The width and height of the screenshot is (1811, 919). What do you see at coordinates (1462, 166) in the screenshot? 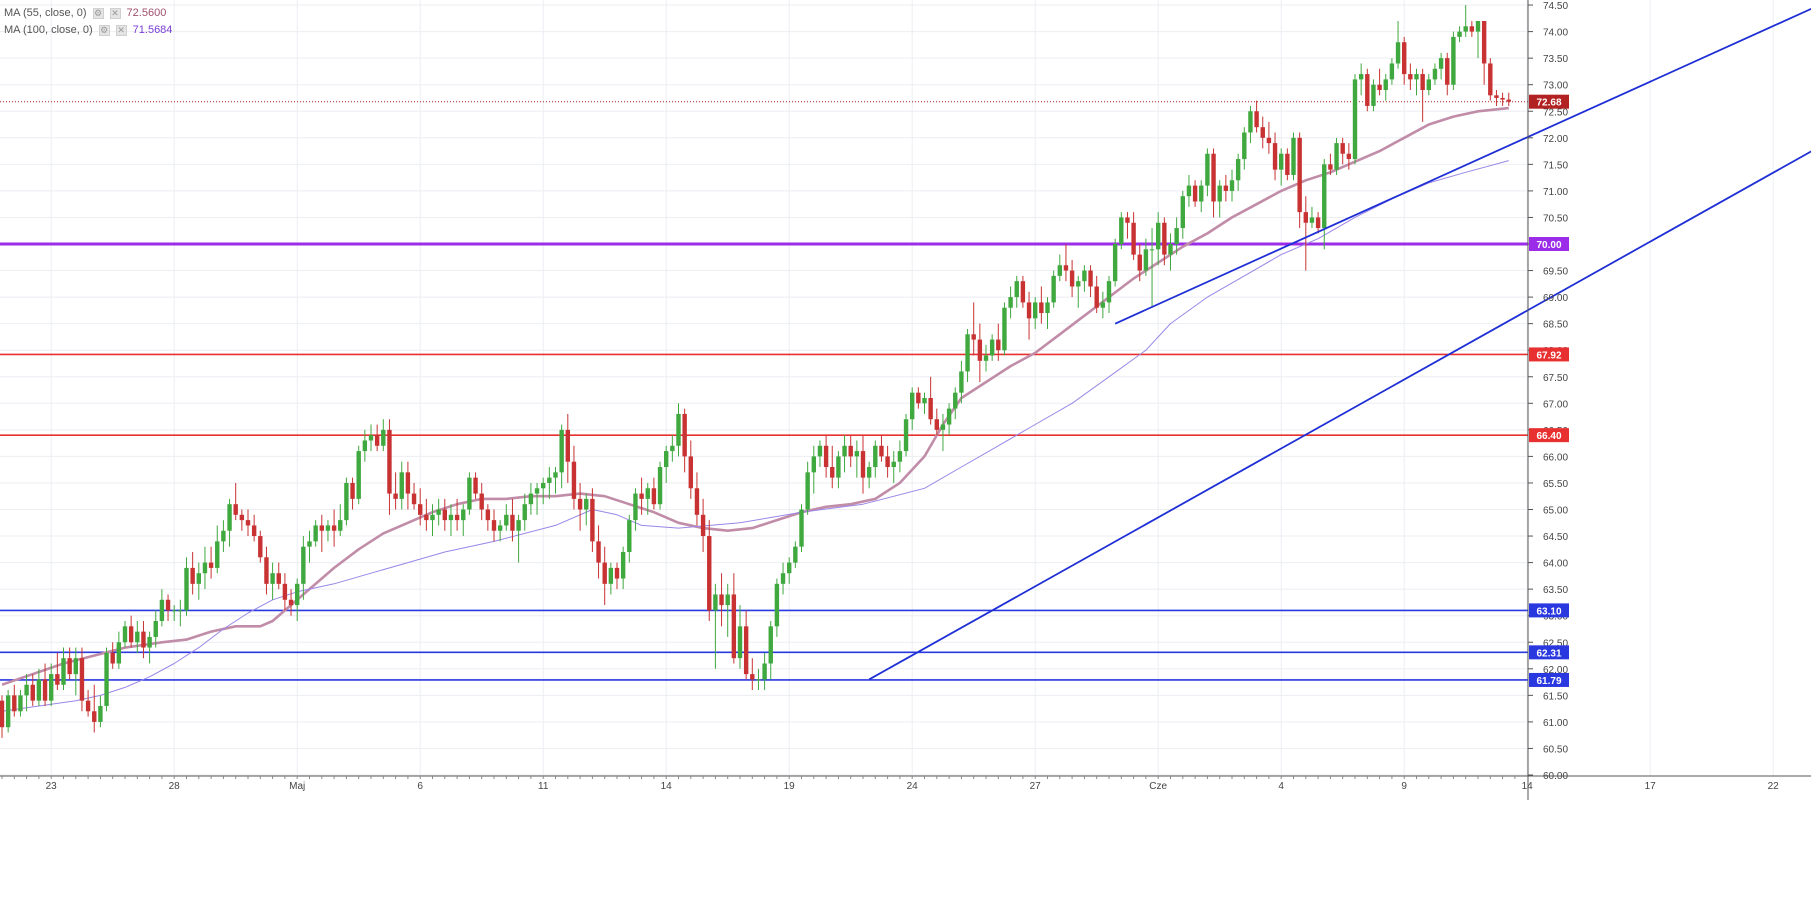
I see `upper-trend-line` at bounding box center [1462, 166].